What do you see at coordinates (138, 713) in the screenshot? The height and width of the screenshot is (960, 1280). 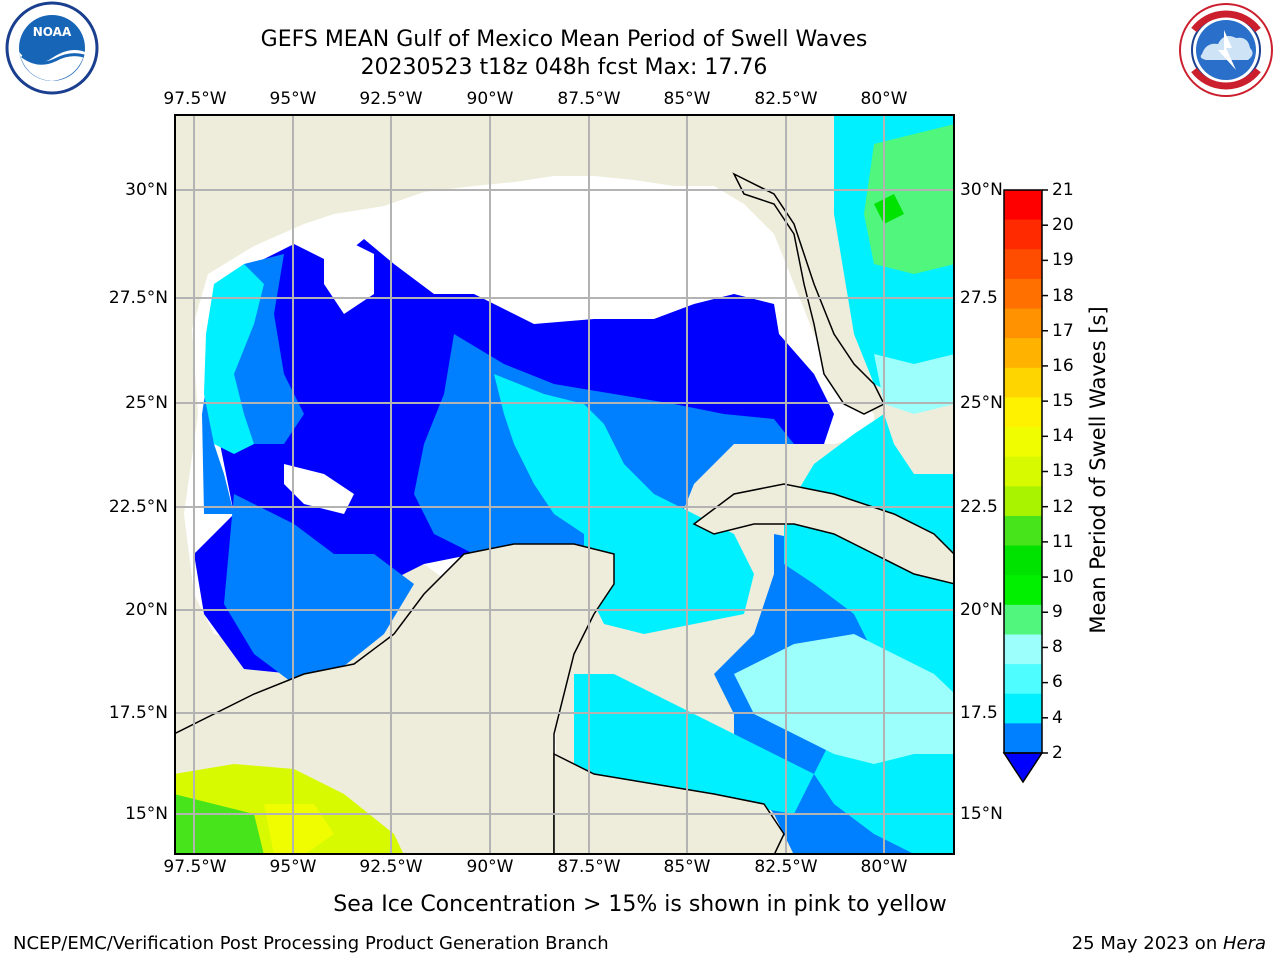 I see `lat-label: 17.5°N` at bounding box center [138, 713].